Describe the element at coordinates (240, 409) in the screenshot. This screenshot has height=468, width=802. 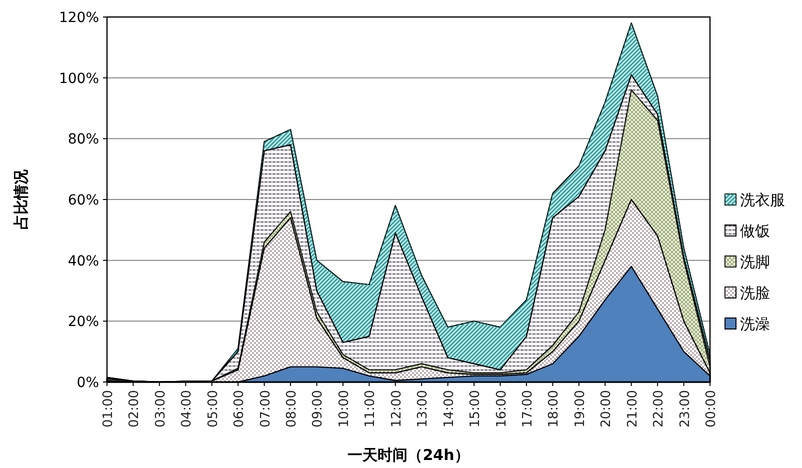
I see `x-tick-label: 06:00` at that location.